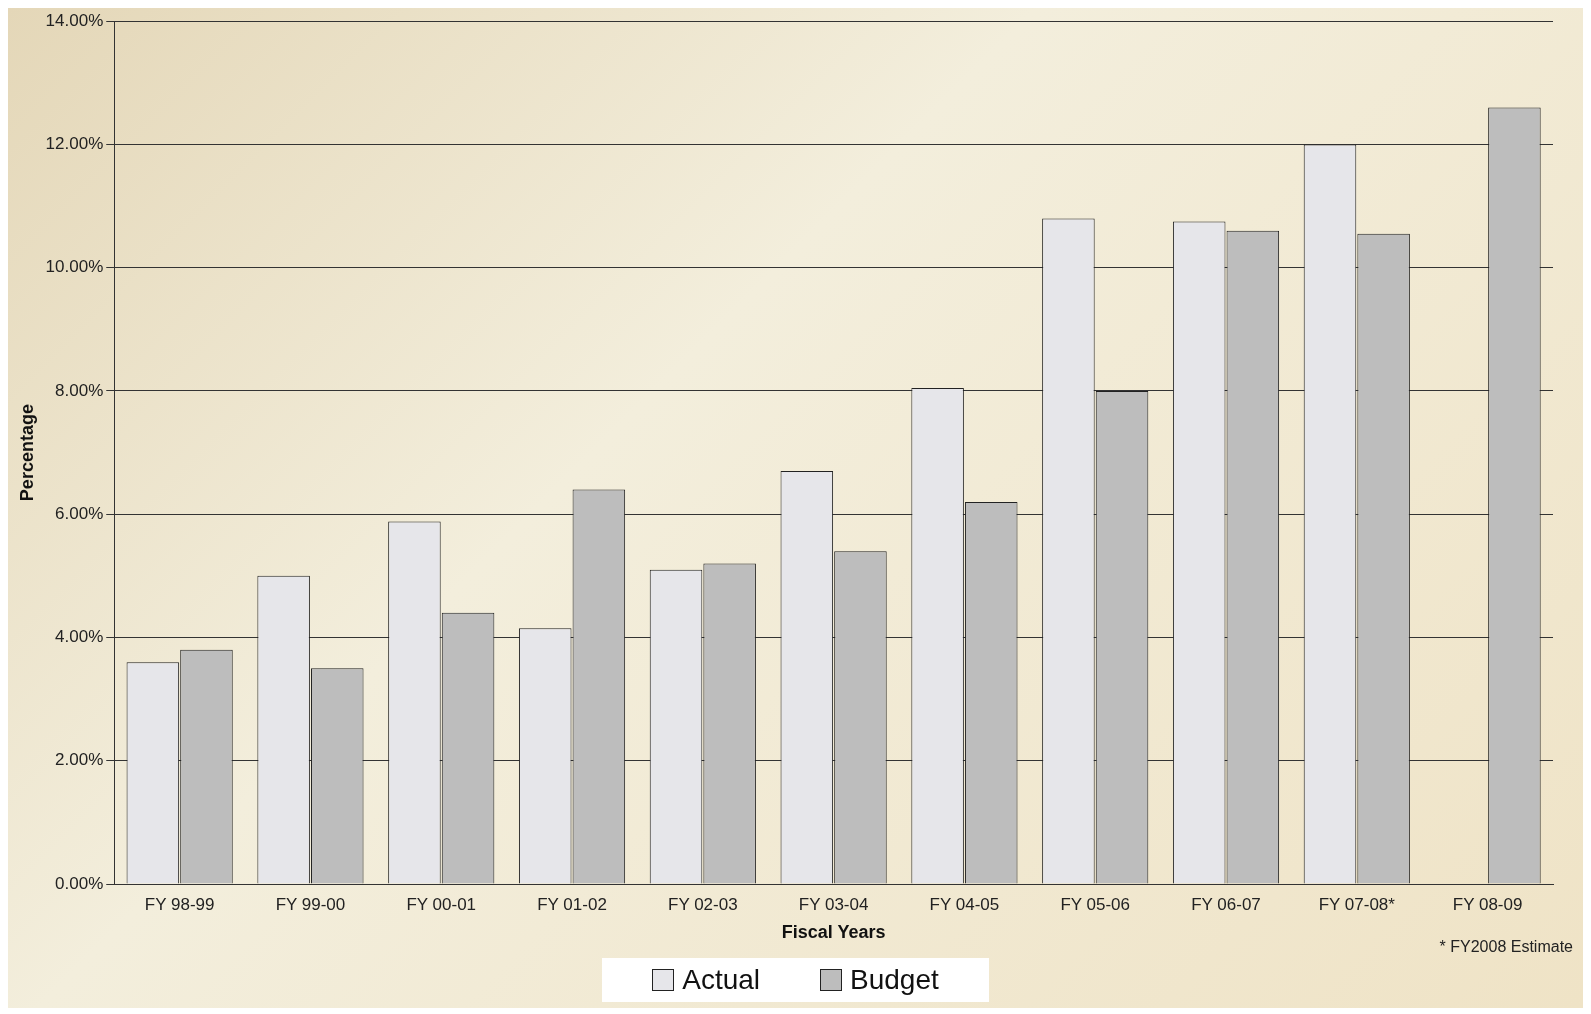  What do you see at coordinates (79, 760) in the screenshot?
I see `y-tick-label: 2.00%` at bounding box center [79, 760].